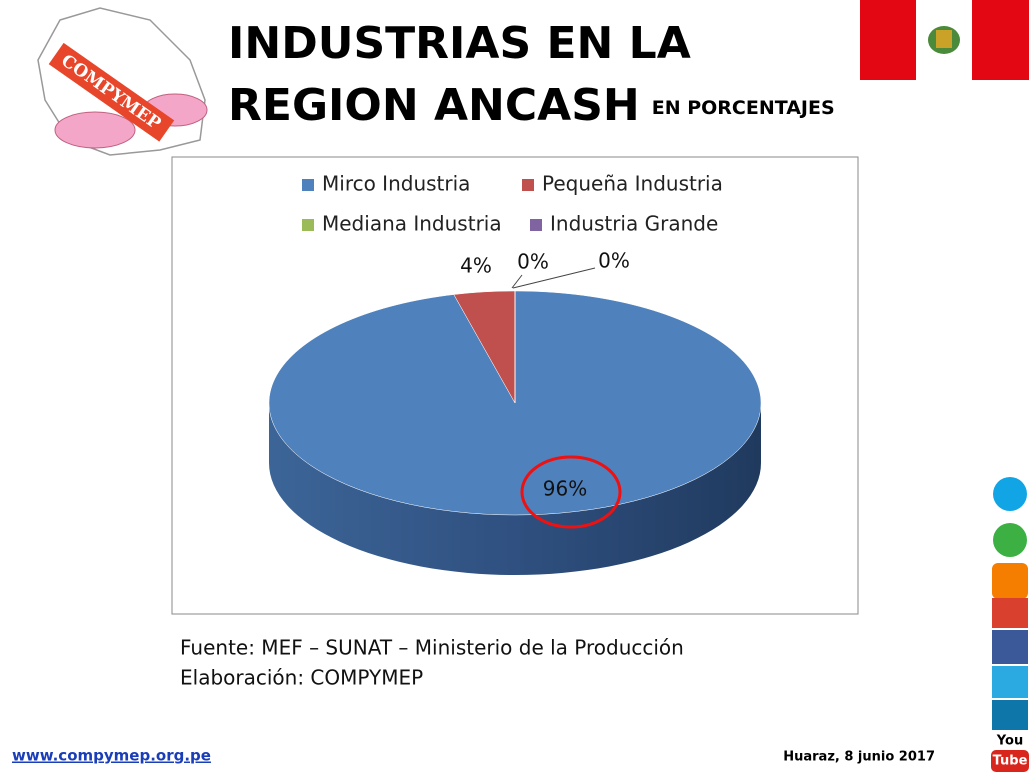 The image size is (1029, 772). What do you see at coordinates (634, 224) in the screenshot?
I see `legend-label: Industria Grande` at bounding box center [634, 224].